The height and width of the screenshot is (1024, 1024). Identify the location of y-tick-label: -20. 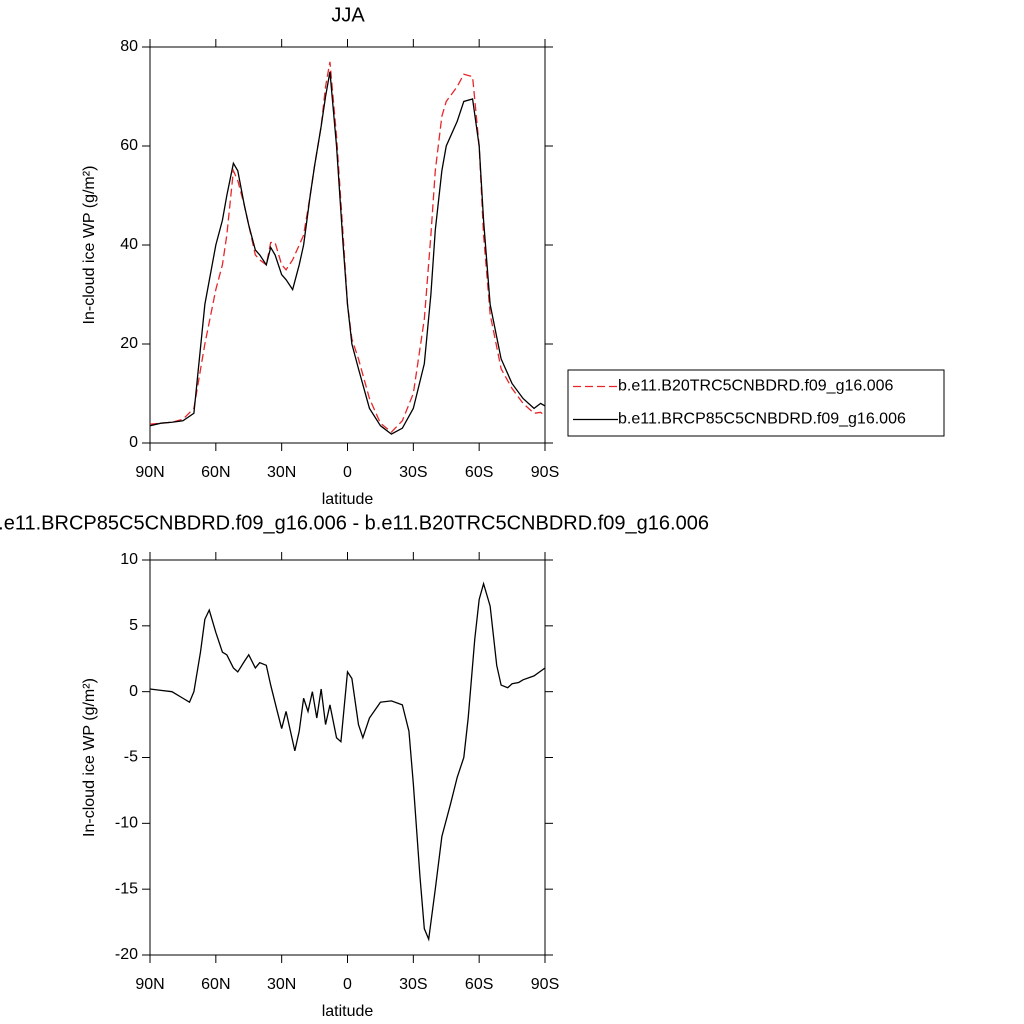
(126, 954).